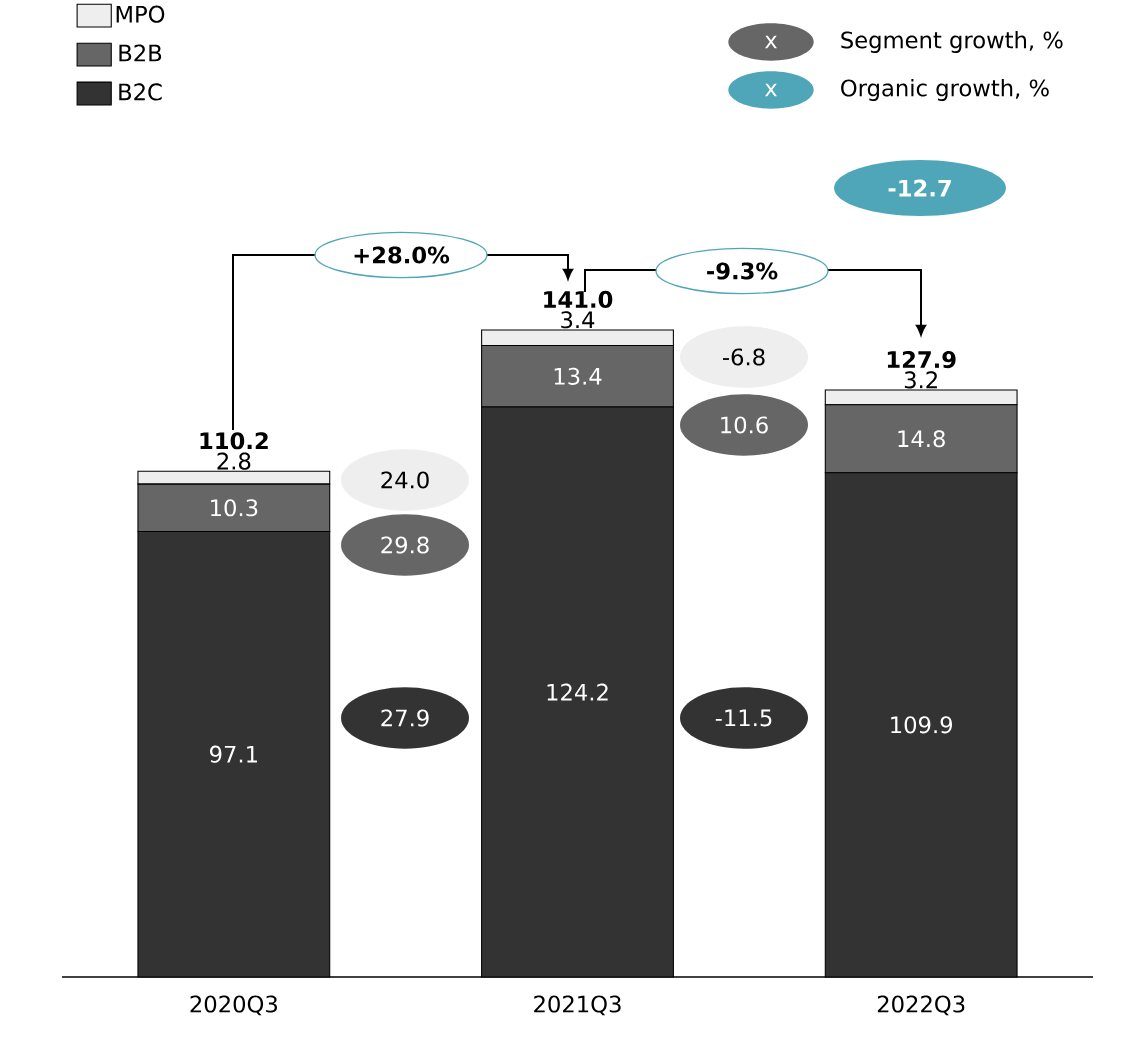 The height and width of the screenshot is (1038, 1132). I want to click on data-label: 10.3, so click(234, 508).